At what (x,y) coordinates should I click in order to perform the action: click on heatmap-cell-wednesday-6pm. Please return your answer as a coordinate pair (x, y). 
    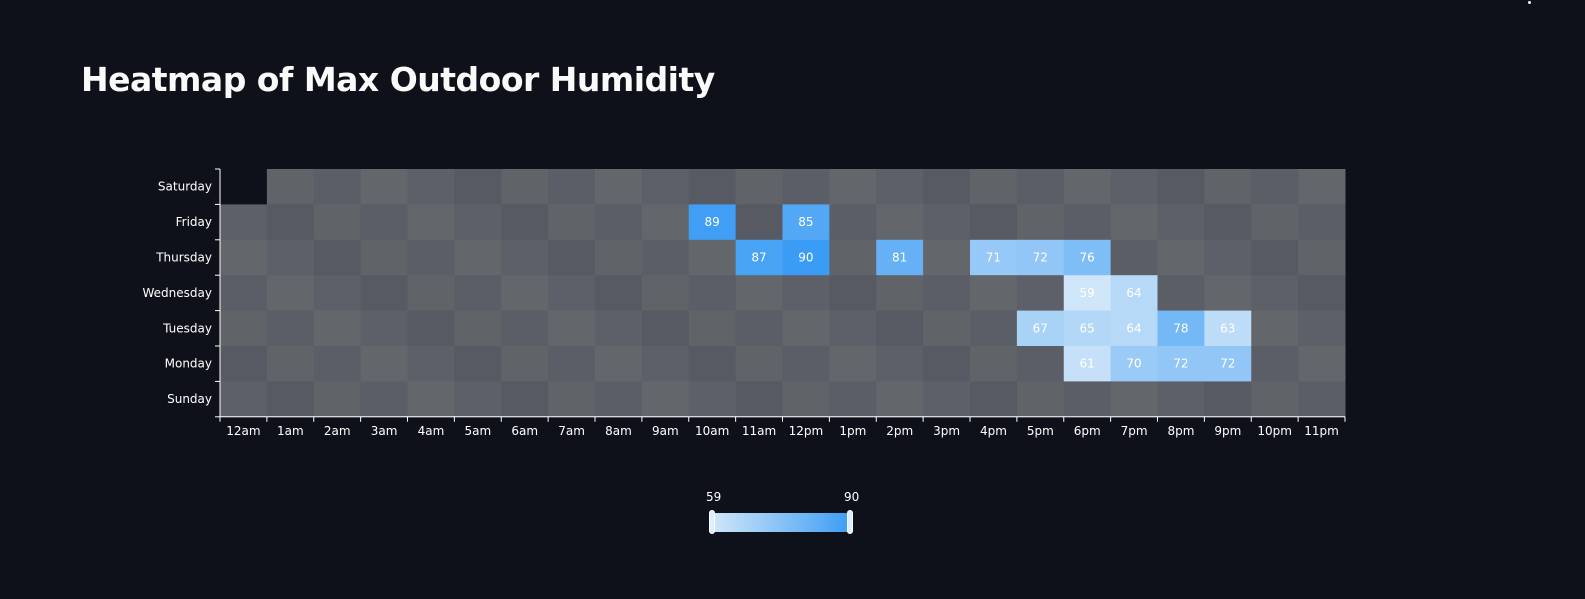
    Looking at the image, I should click on (1087, 293).